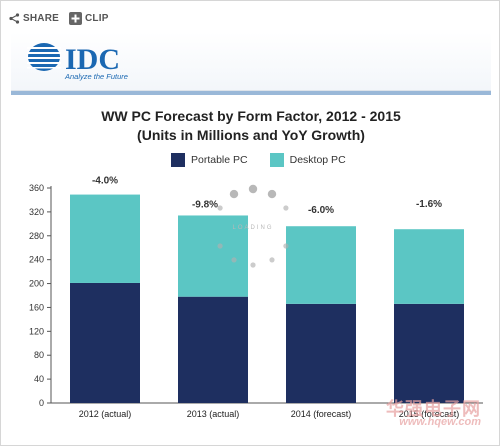 The image size is (500, 446). What do you see at coordinates (36, 331) in the screenshot?
I see `y-tick-label: 120` at bounding box center [36, 331].